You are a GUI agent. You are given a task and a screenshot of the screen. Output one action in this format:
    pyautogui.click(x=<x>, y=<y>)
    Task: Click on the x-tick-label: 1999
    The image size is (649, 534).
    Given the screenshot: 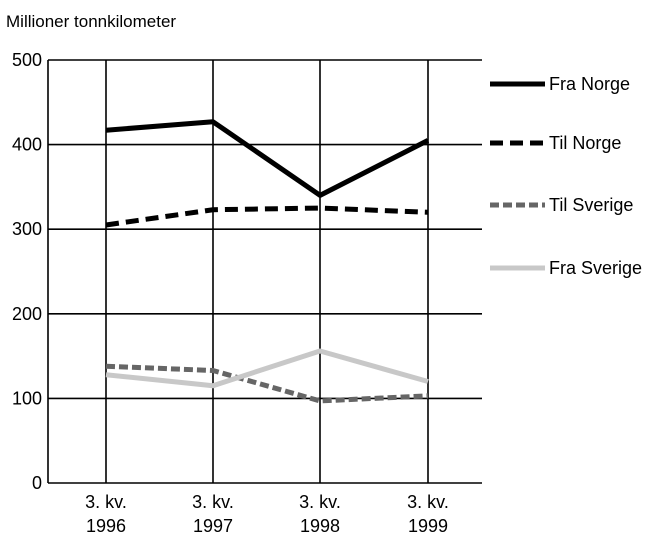 What is the action you would take?
    pyautogui.click(x=428, y=525)
    